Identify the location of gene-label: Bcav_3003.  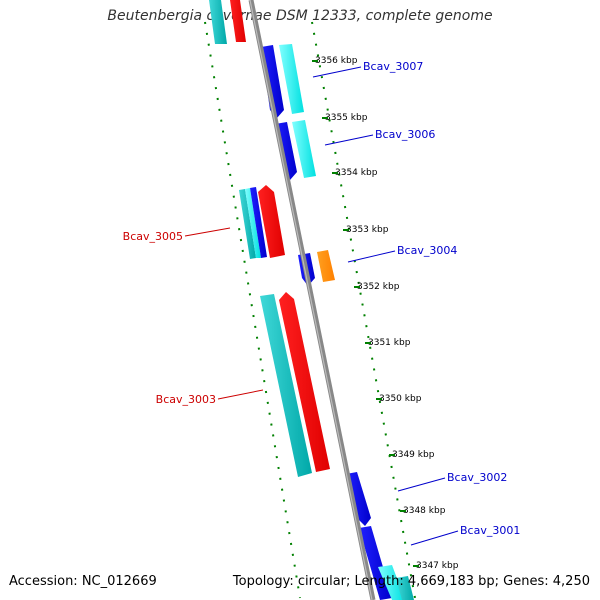
(186, 399).